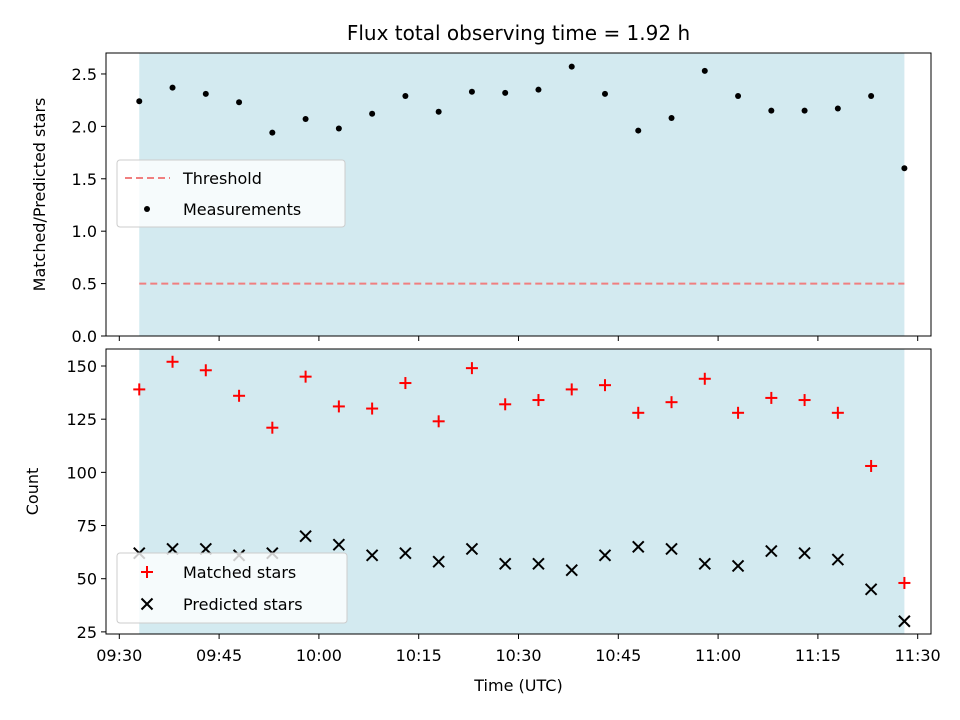 Image resolution: width=960 pixels, height=720 pixels. I want to click on ratio-legend-box, so click(231, 193).